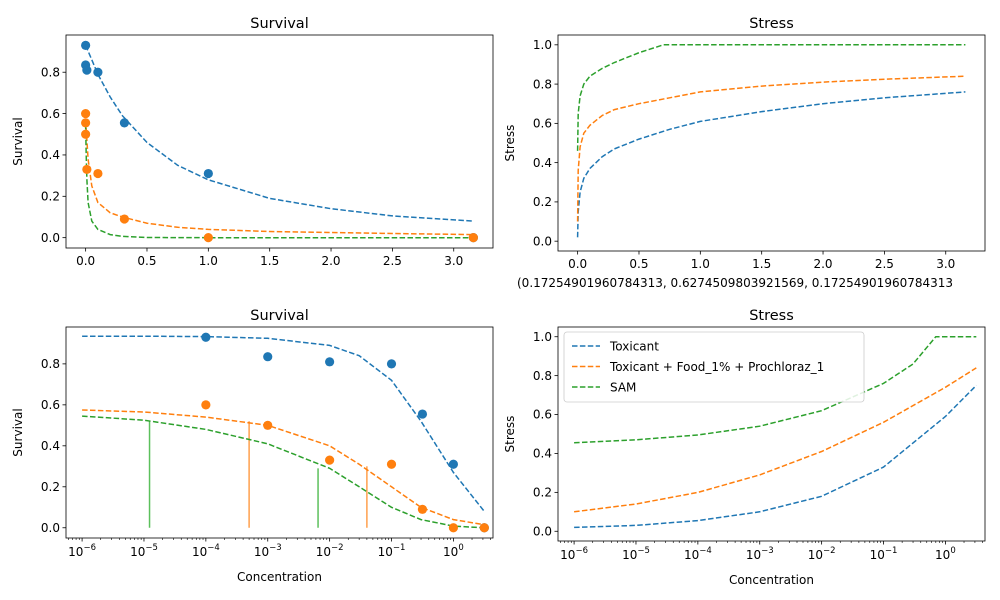 This screenshot has width=1000, height=600. Describe the element at coordinates (623, 387) in the screenshot. I see `legend-entry: SAM` at that location.